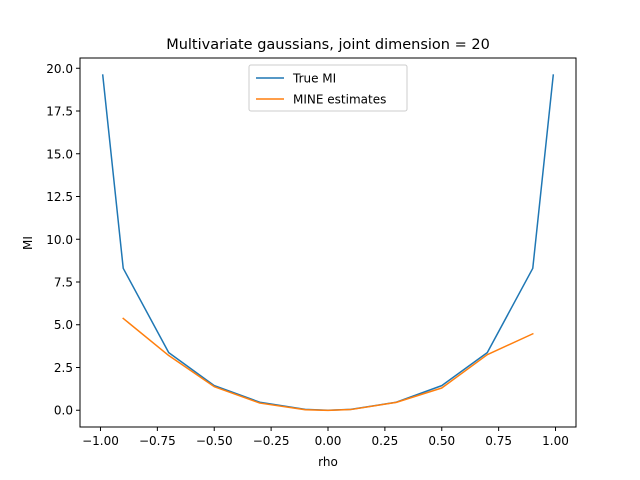 This screenshot has height=480, width=640. What do you see at coordinates (157, 441) in the screenshot?
I see `x-tick-label: −0.75` at bounding box center [157, 441].